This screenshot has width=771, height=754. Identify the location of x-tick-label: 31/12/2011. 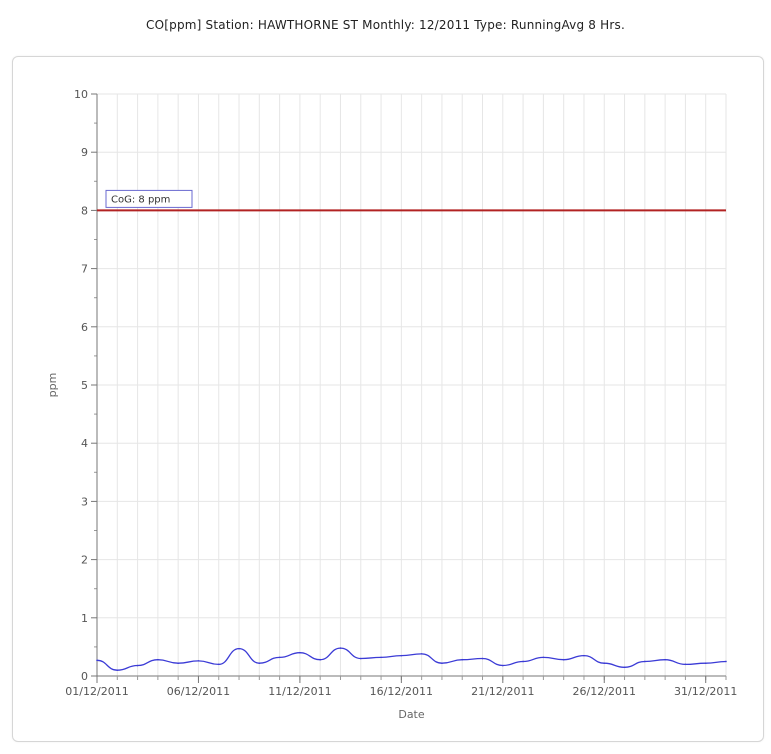
(705, 691).